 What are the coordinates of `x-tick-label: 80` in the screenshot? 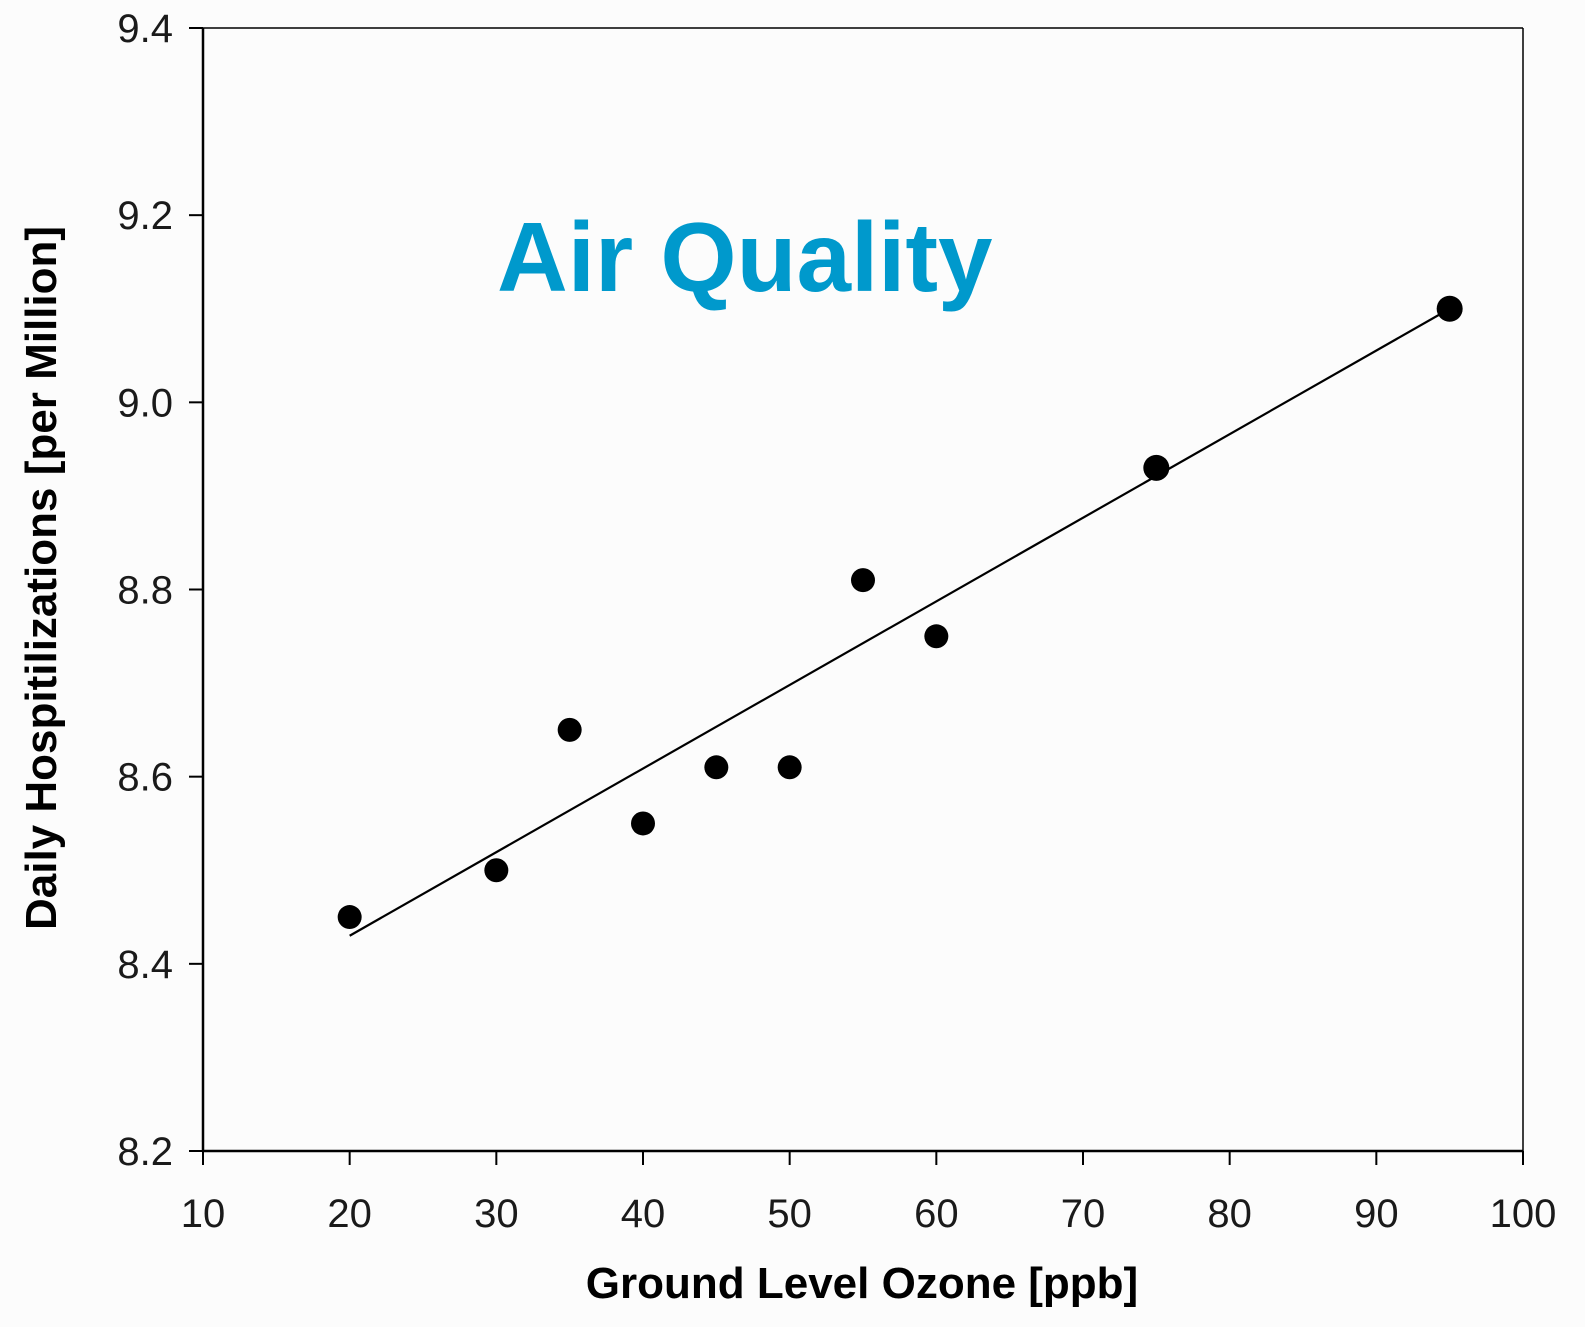 It's located at (1229, 1214).